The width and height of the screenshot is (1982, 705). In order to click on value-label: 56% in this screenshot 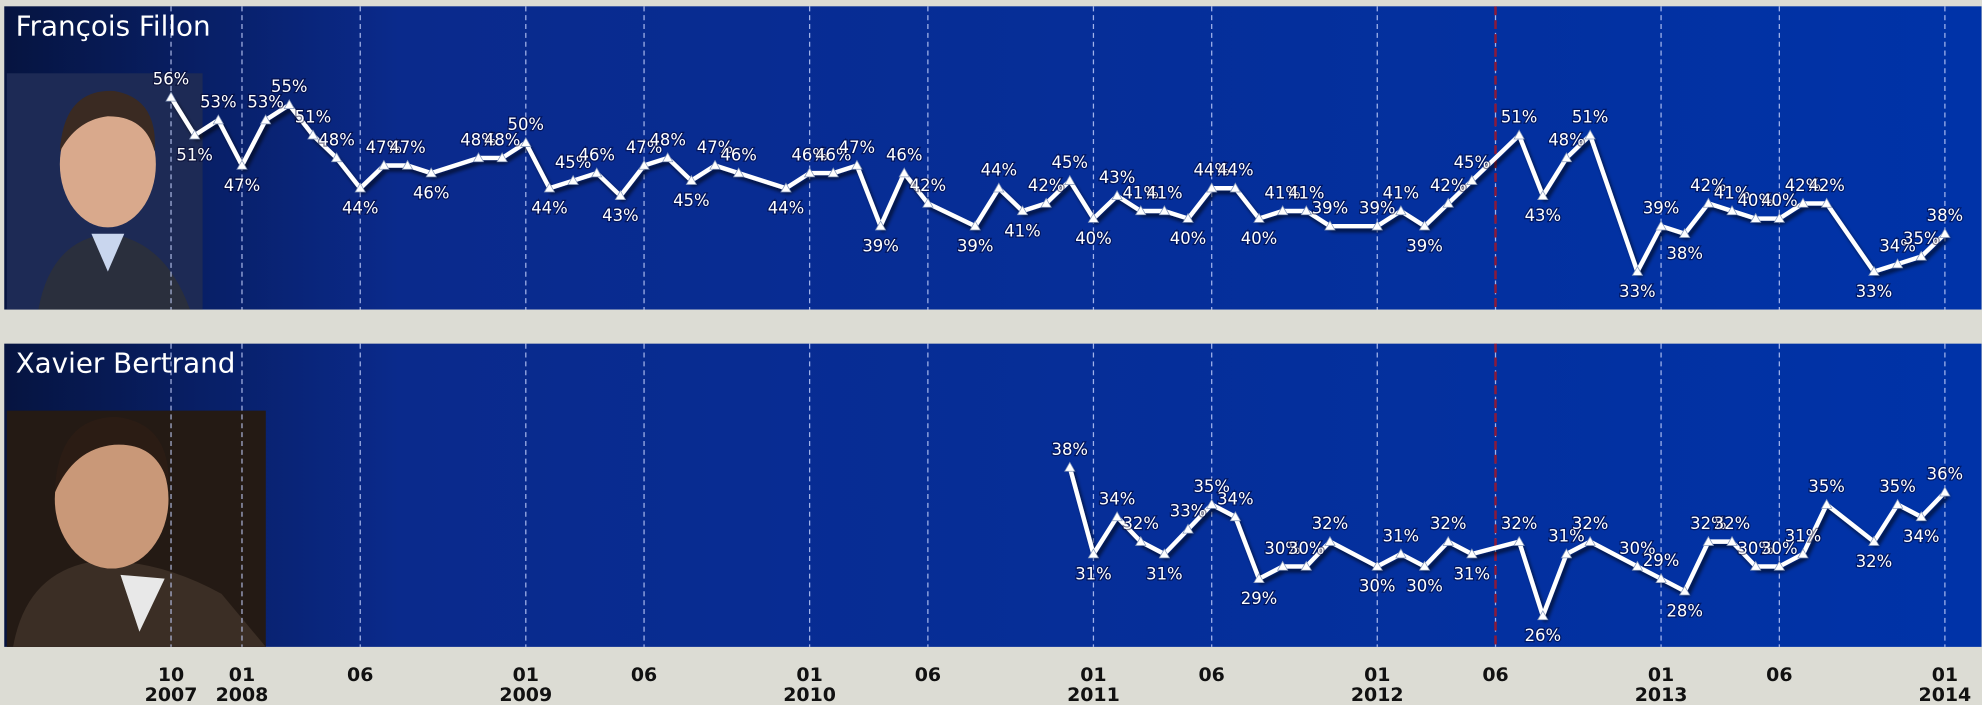, I will do `click(171, 79)`.